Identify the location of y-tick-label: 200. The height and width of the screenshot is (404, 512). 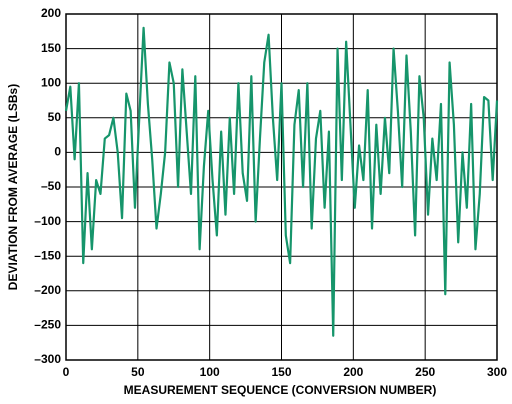
(51, 13).